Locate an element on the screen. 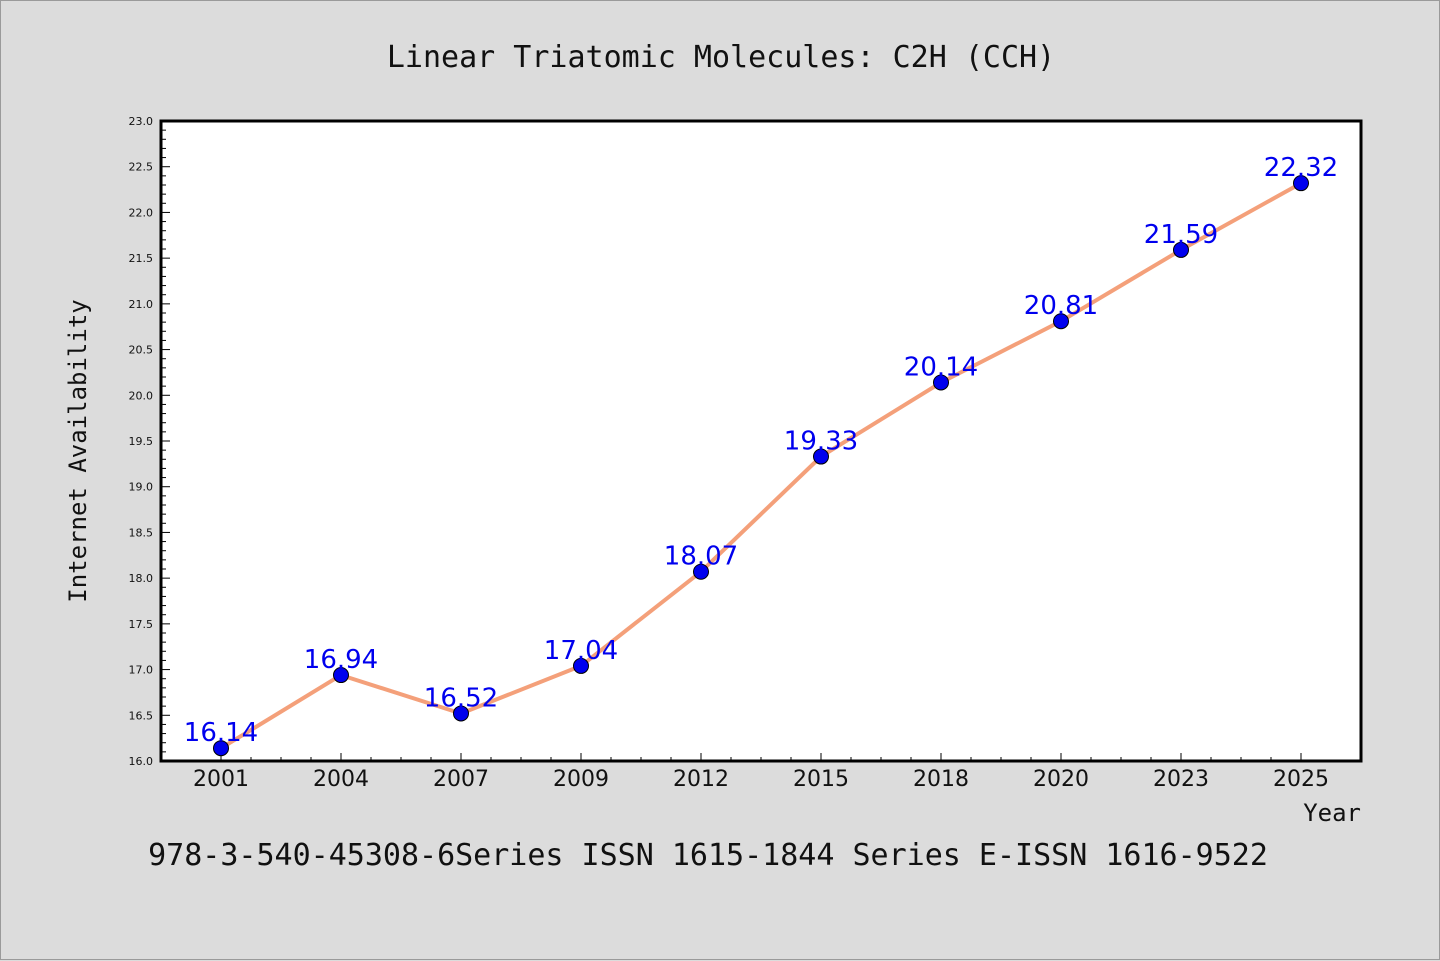  y-tick-label: 20.5 is located at coordinates (141, 350).